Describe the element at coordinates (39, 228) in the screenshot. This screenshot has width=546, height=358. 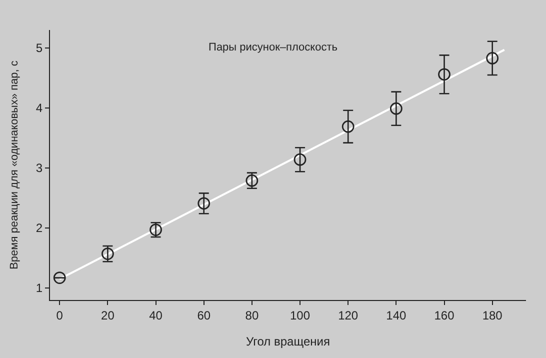
I see `y-tick-label: 2` at that location.